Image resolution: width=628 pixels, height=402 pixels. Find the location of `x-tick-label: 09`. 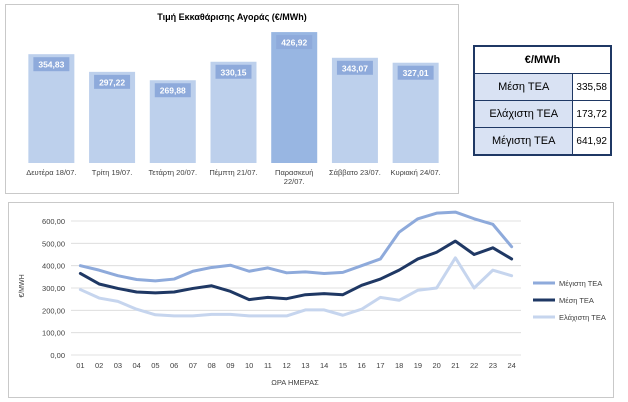

x-tick-label: 09 is located at coordinates (230, 365).